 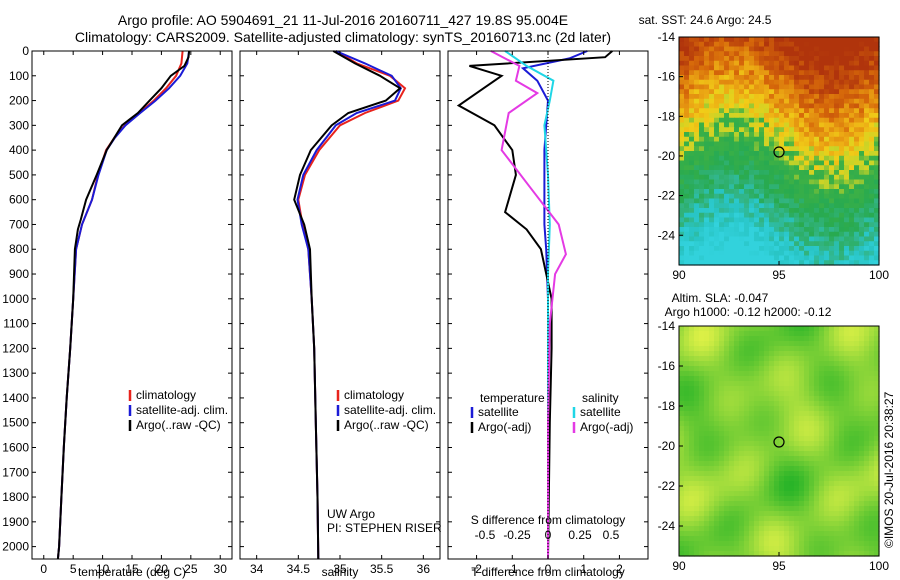 What do you see at coordinates (15, 373) in the screenshot?
I see `y-tick-label: 1300` at bounding box center [15, 373].